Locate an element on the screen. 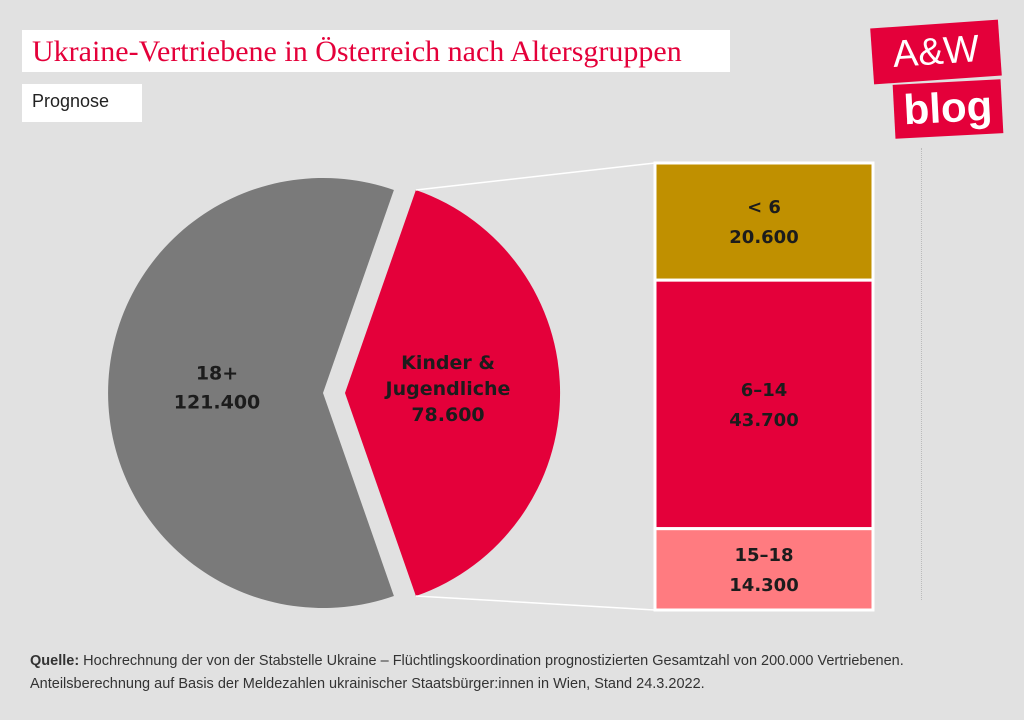 This screenshot has height=720, width=1024. connector-line-bottom is located at coordinates (535, 603).